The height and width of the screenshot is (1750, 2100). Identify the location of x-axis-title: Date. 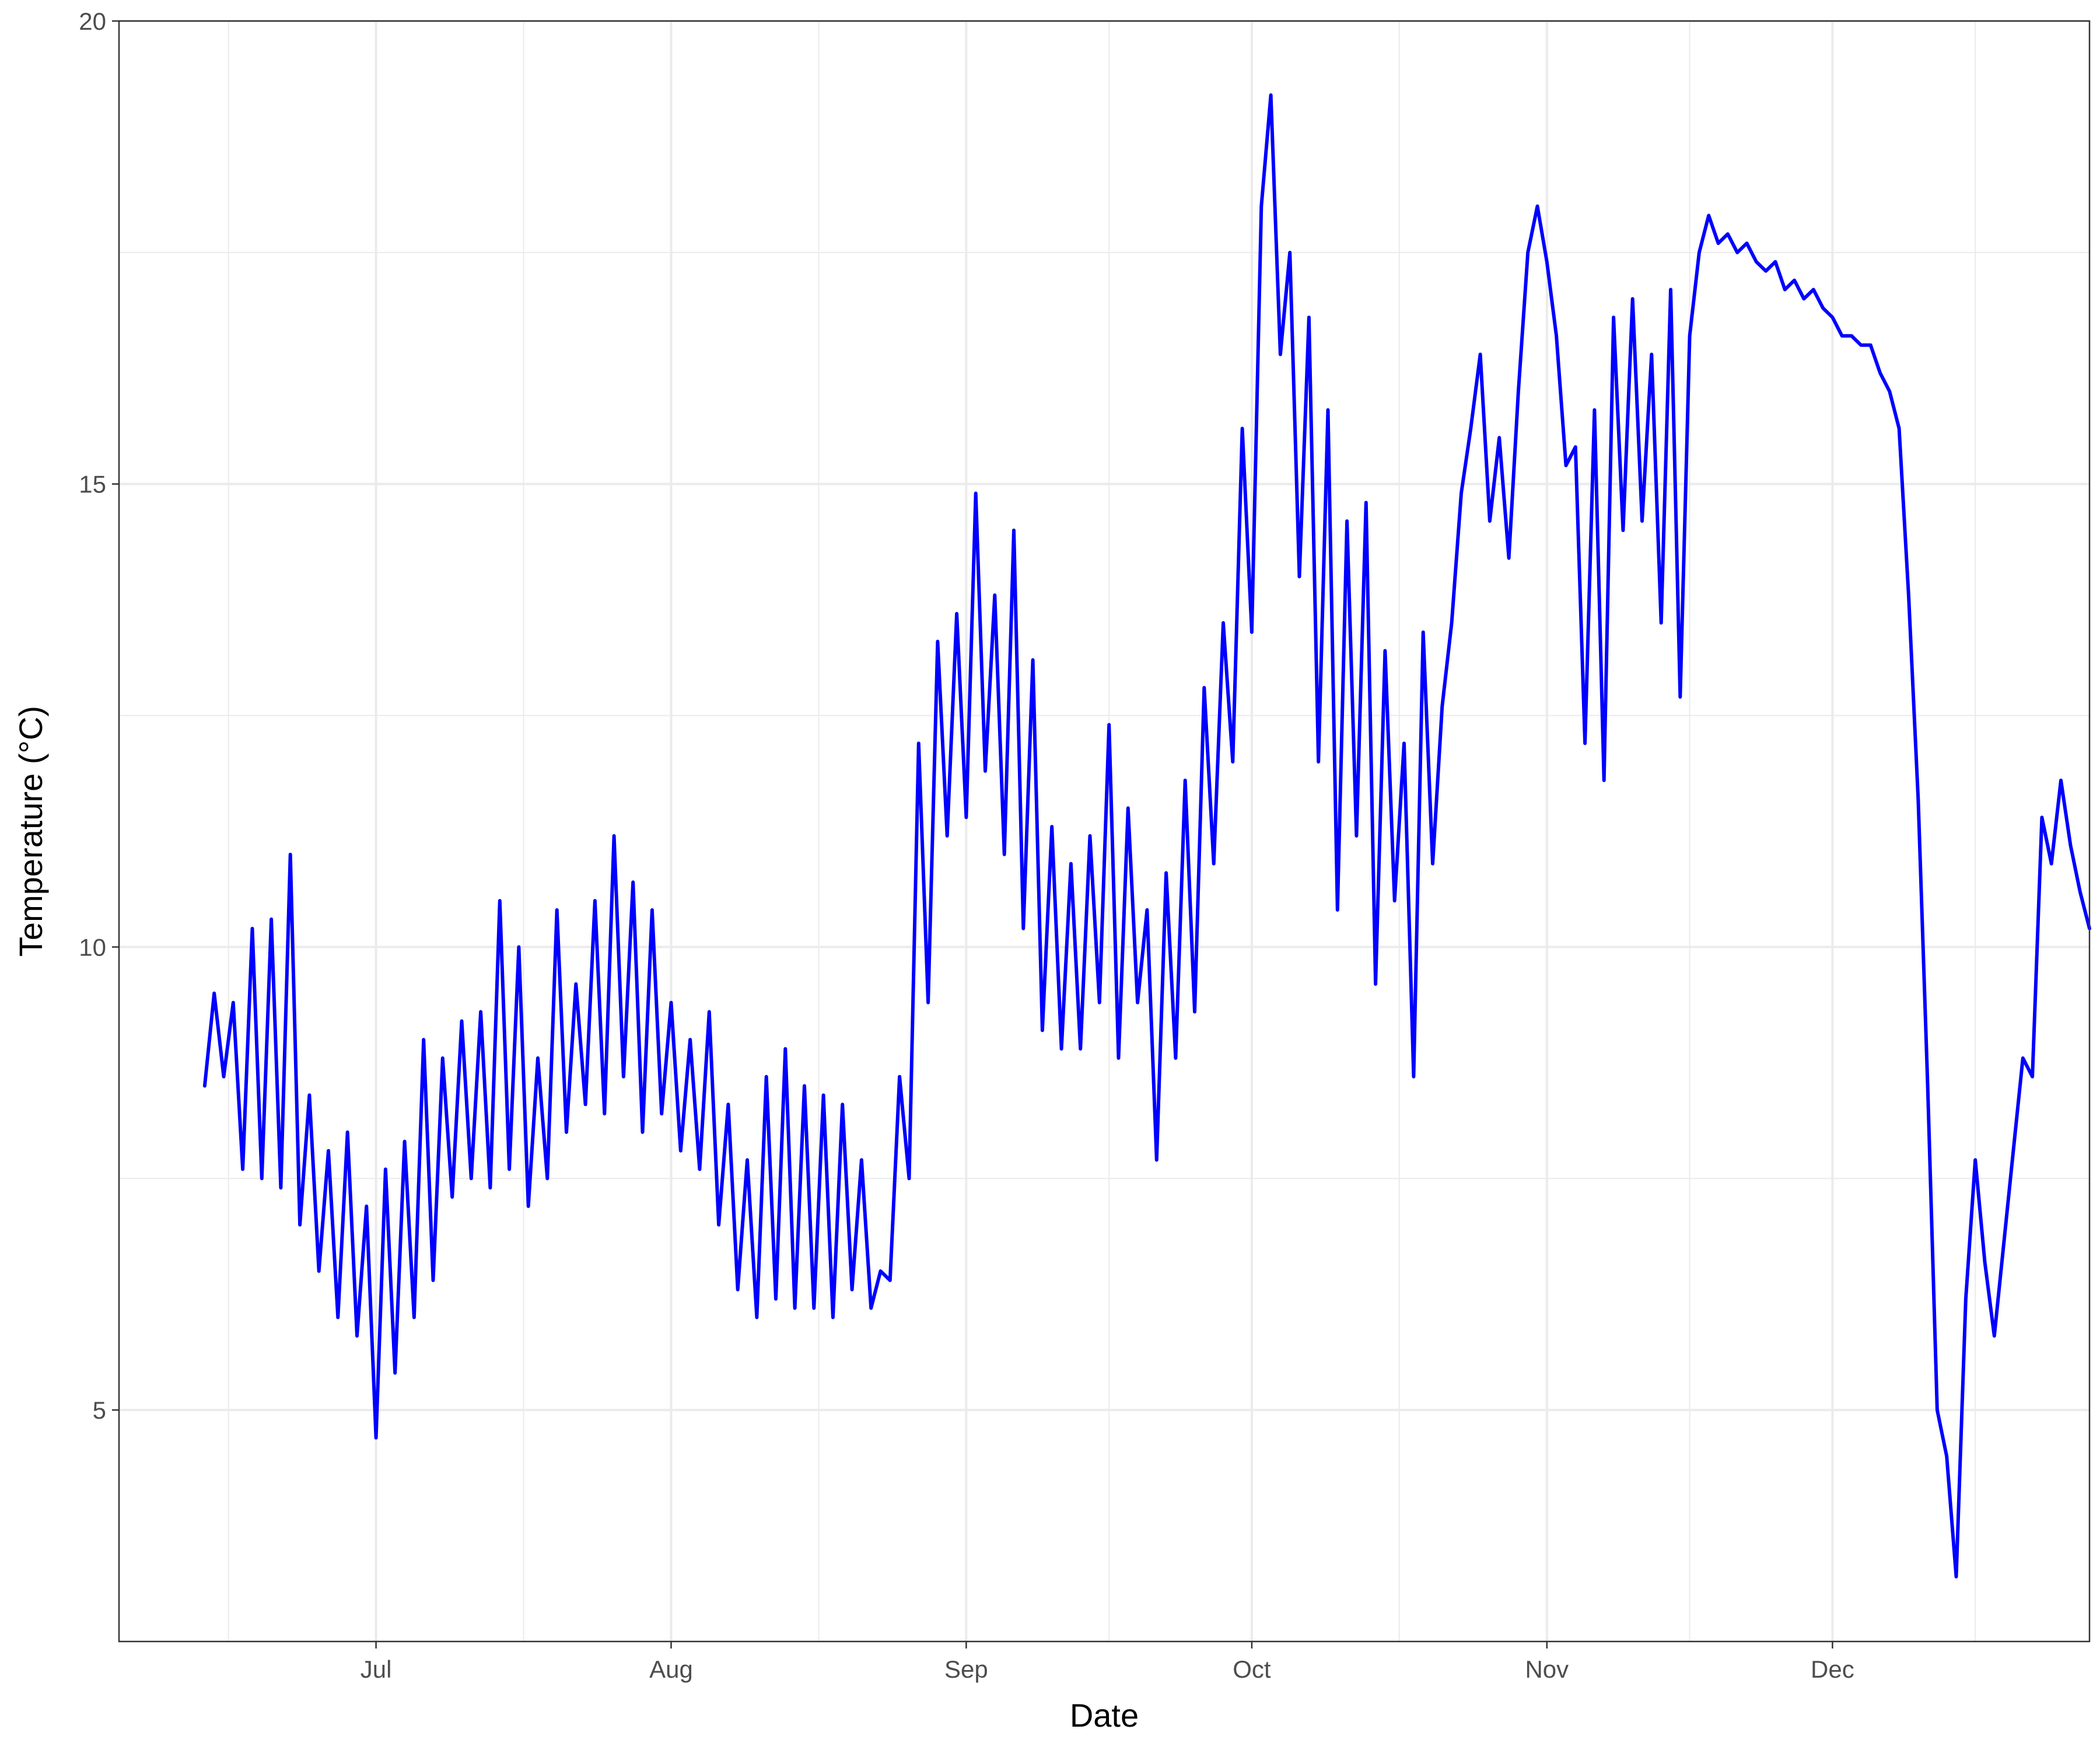
(1104, 1715).